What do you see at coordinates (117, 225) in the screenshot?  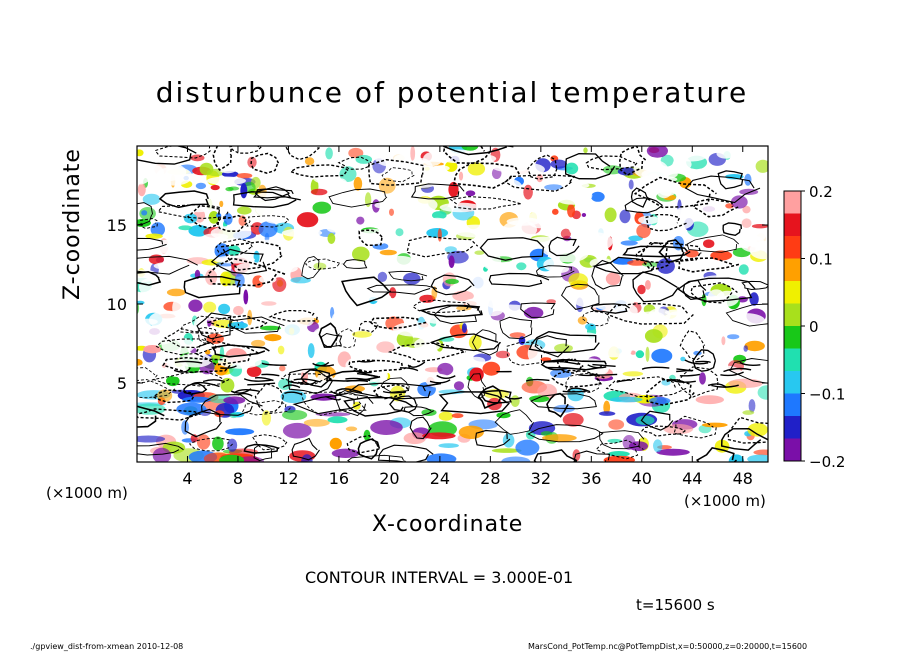 I see `y-tick-label: 15` at bounding box center [117, 225].